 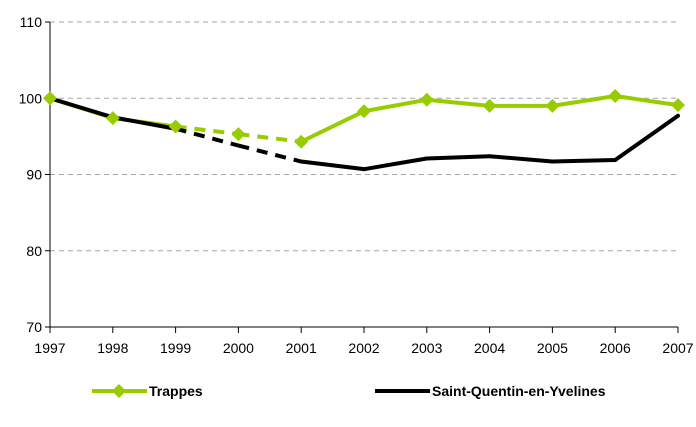 I want to click on x-tick-label: 2005, so click(x=552, y=348).